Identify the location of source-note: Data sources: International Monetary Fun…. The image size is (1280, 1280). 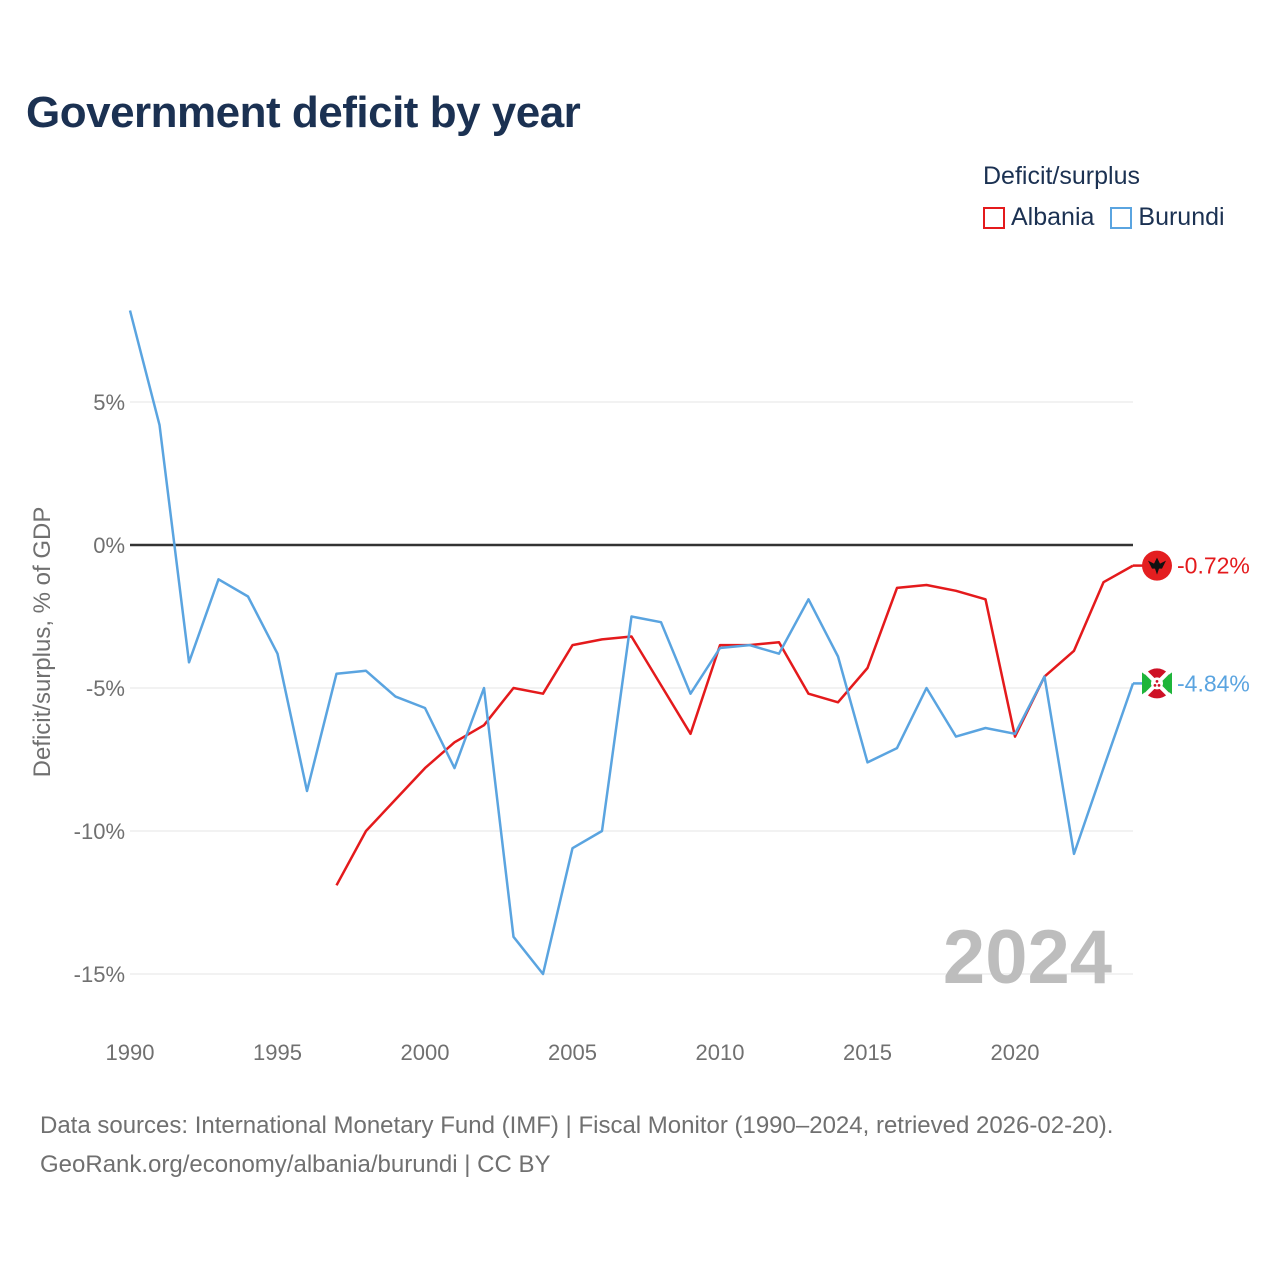
(576, 1145).